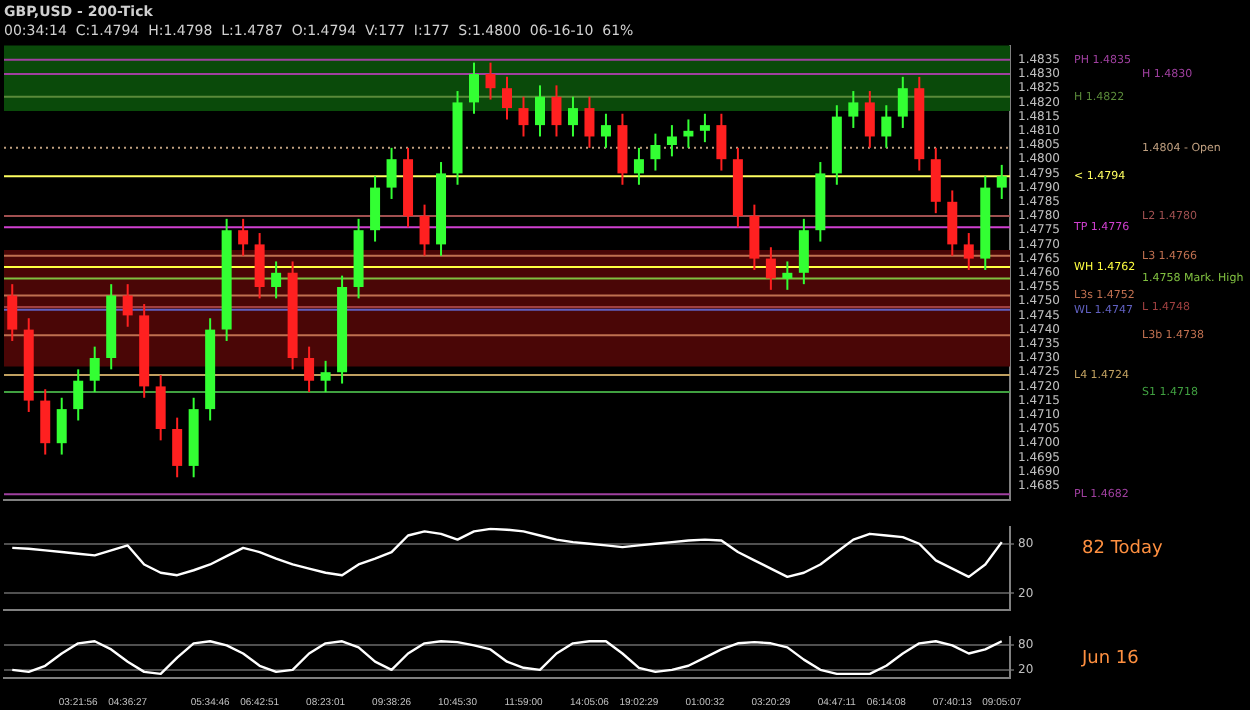 This screenshot has width=1250, height=710. I want to click on text: Jun 16, so click(1110, 658).